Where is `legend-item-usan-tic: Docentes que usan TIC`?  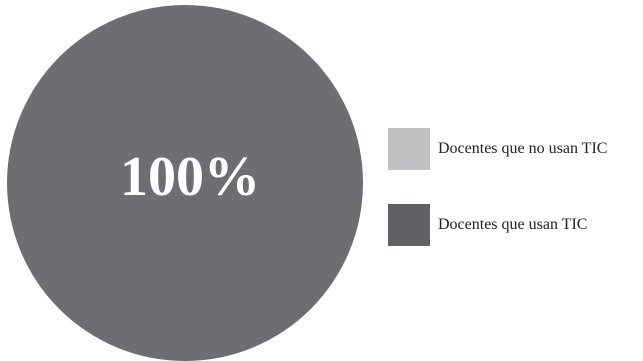
legend-item-usan-tic: Docentes que usan TIC is located at coordinates (497, 225).